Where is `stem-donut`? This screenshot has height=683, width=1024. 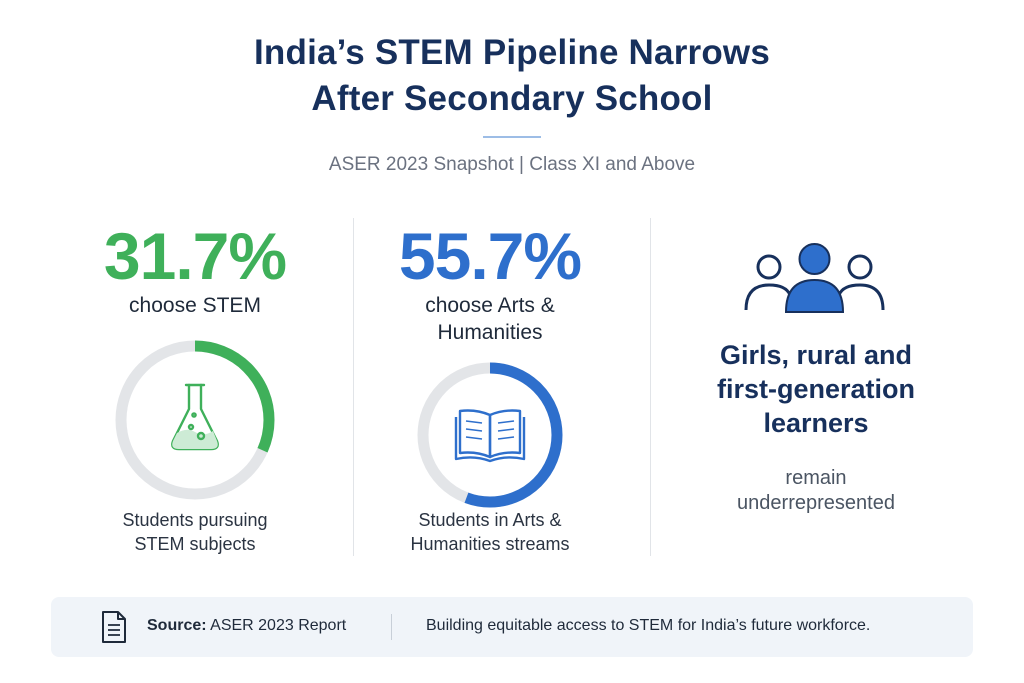 stem-donut is located at coordinates (195, 420).